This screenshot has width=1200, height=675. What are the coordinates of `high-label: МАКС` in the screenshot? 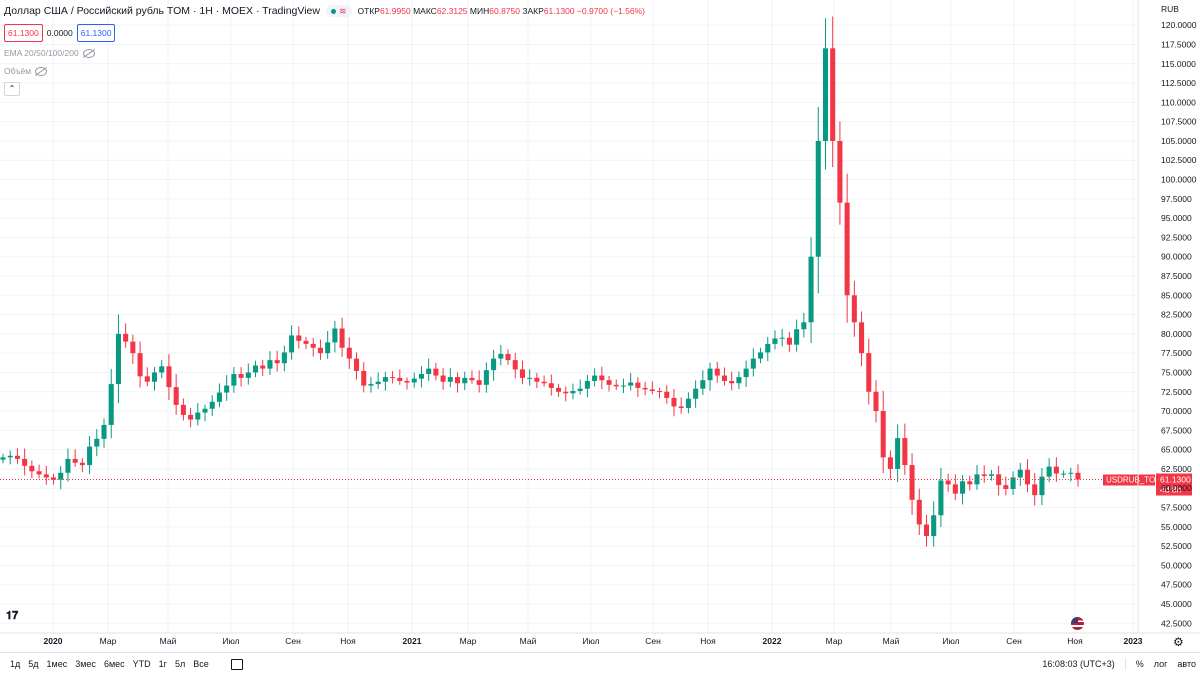 It's located at (425, 11).